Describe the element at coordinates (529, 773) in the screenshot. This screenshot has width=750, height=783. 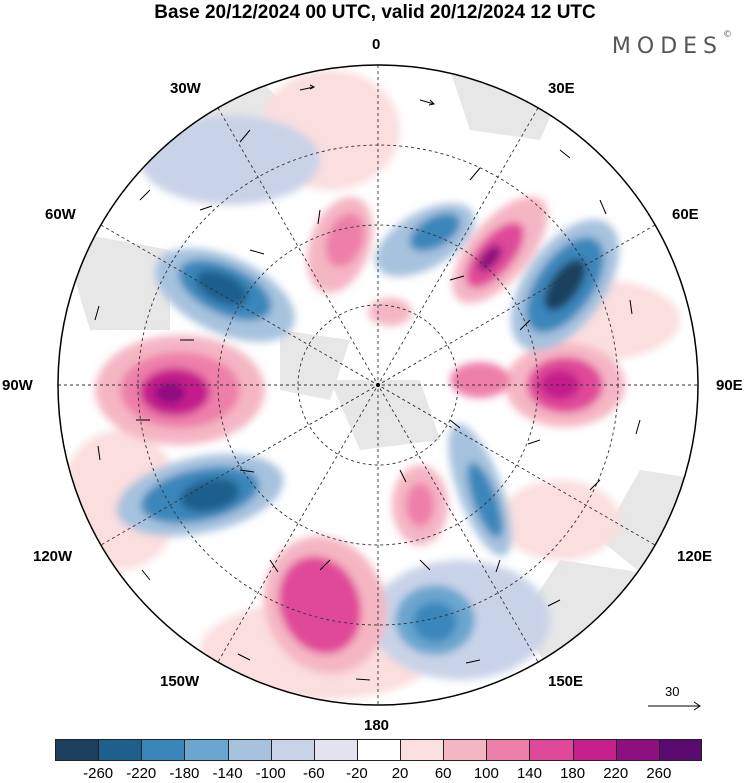
I see `colorbar-tick-label: 140` at that location.